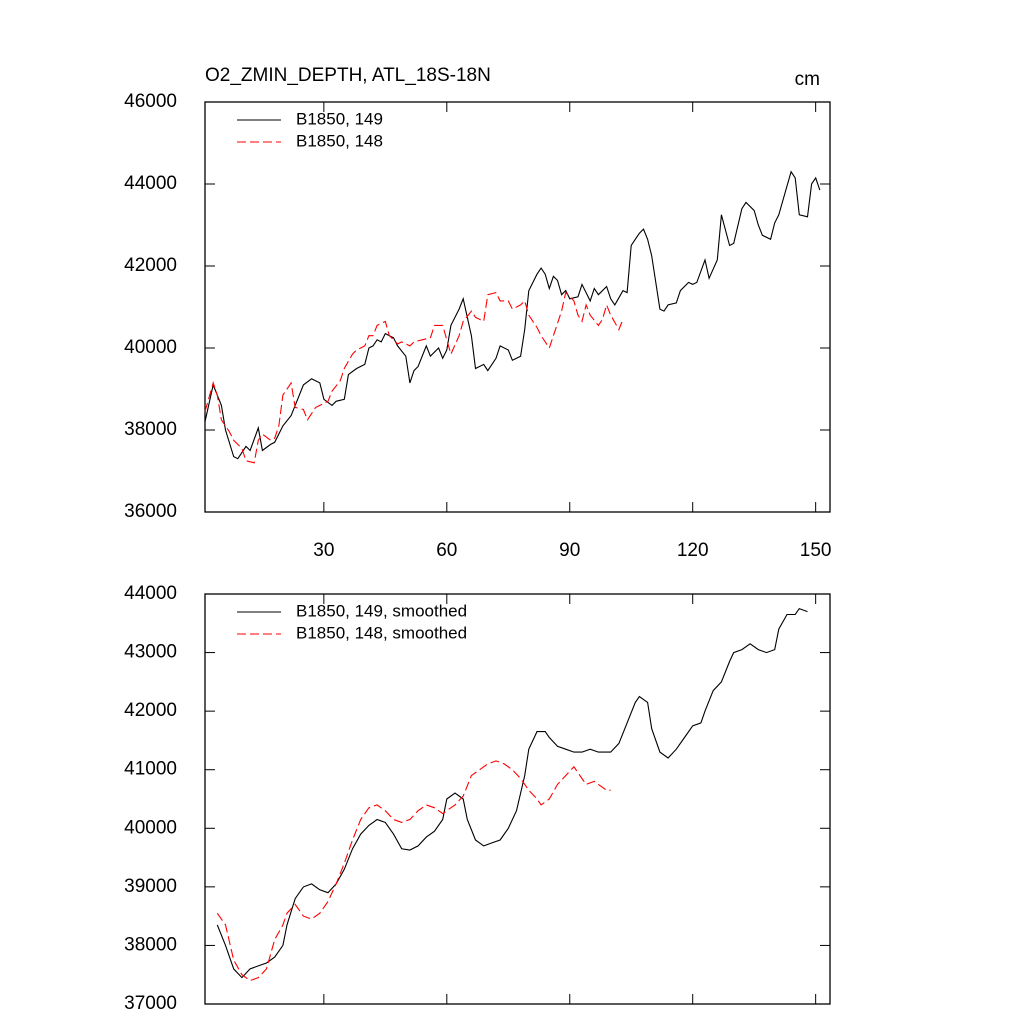 This screenshot has height=1024, width=1024. What do you see at coordinates (339, 118) in the screenshot?
I see `legend-label: B1850, 149` at bounding box center [339, 118].